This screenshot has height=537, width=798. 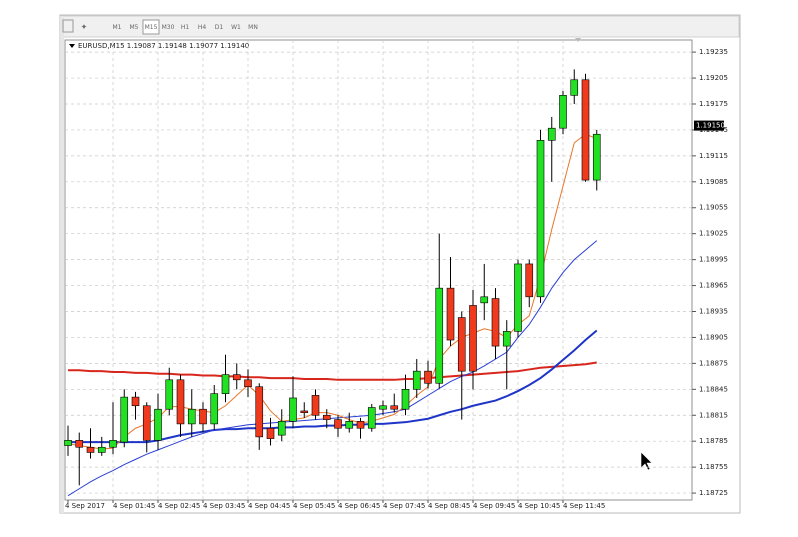 I want to click on y-tick-label: 1.18725, so click(x=713, y=493).